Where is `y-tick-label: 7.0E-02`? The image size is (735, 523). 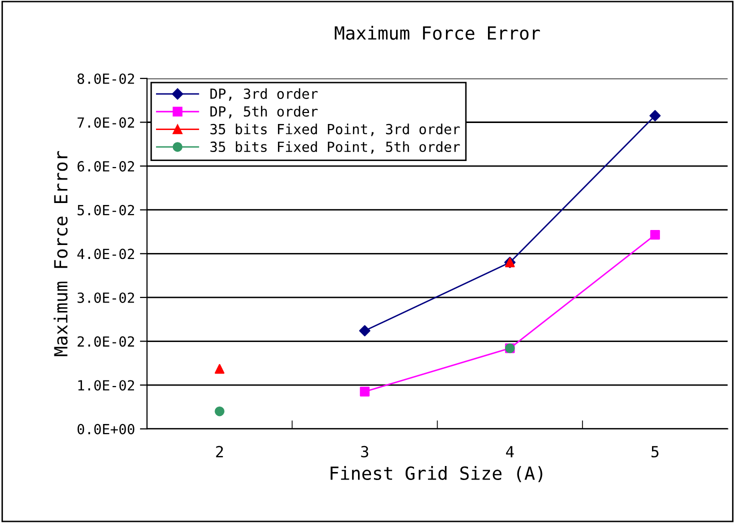
y-tick-label: 7.0E-02 is located at coordinates (106, 122).